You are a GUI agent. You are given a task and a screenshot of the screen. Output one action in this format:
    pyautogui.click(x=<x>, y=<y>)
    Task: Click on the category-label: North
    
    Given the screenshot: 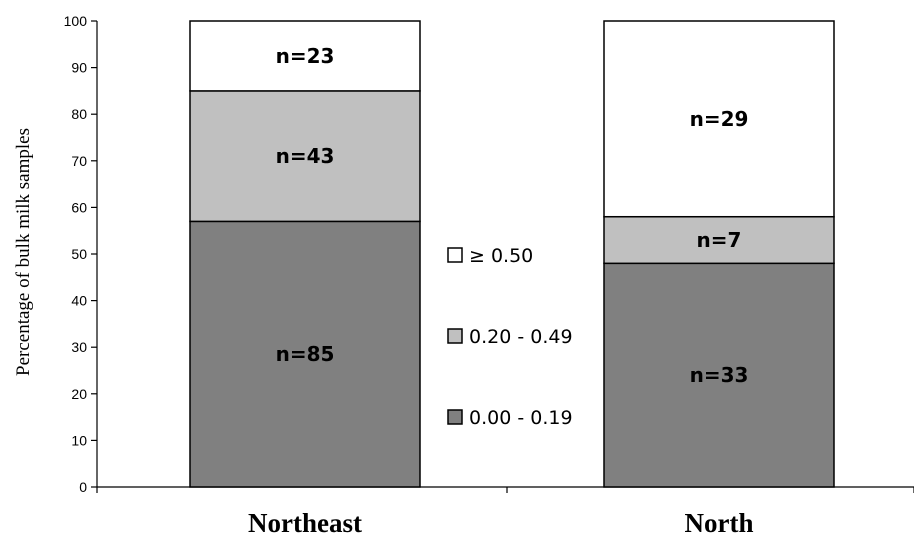 What is the action you would take?
    pyautogui.click(x=719, y=521)
    